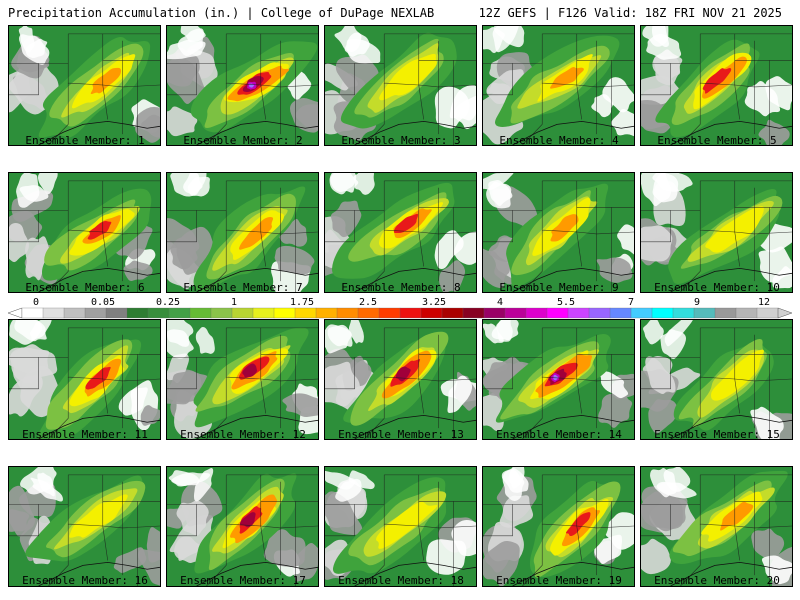 This screenshot has width=800, height=600. Describe the element at coordinates (559, 434) in the screenshot. I see `ensemble-member-label: Ensemble Member: 14` at that location.